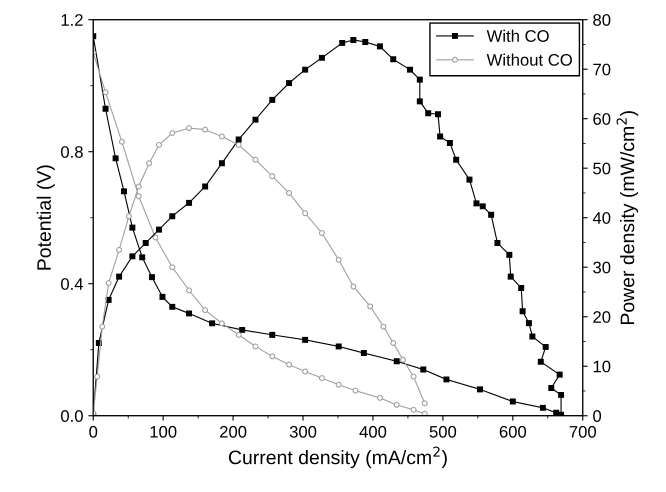 Image resolution: width=666 pixels, height=492 pixels. I want to click on y2-tick-label: 50, so click(601, 168).